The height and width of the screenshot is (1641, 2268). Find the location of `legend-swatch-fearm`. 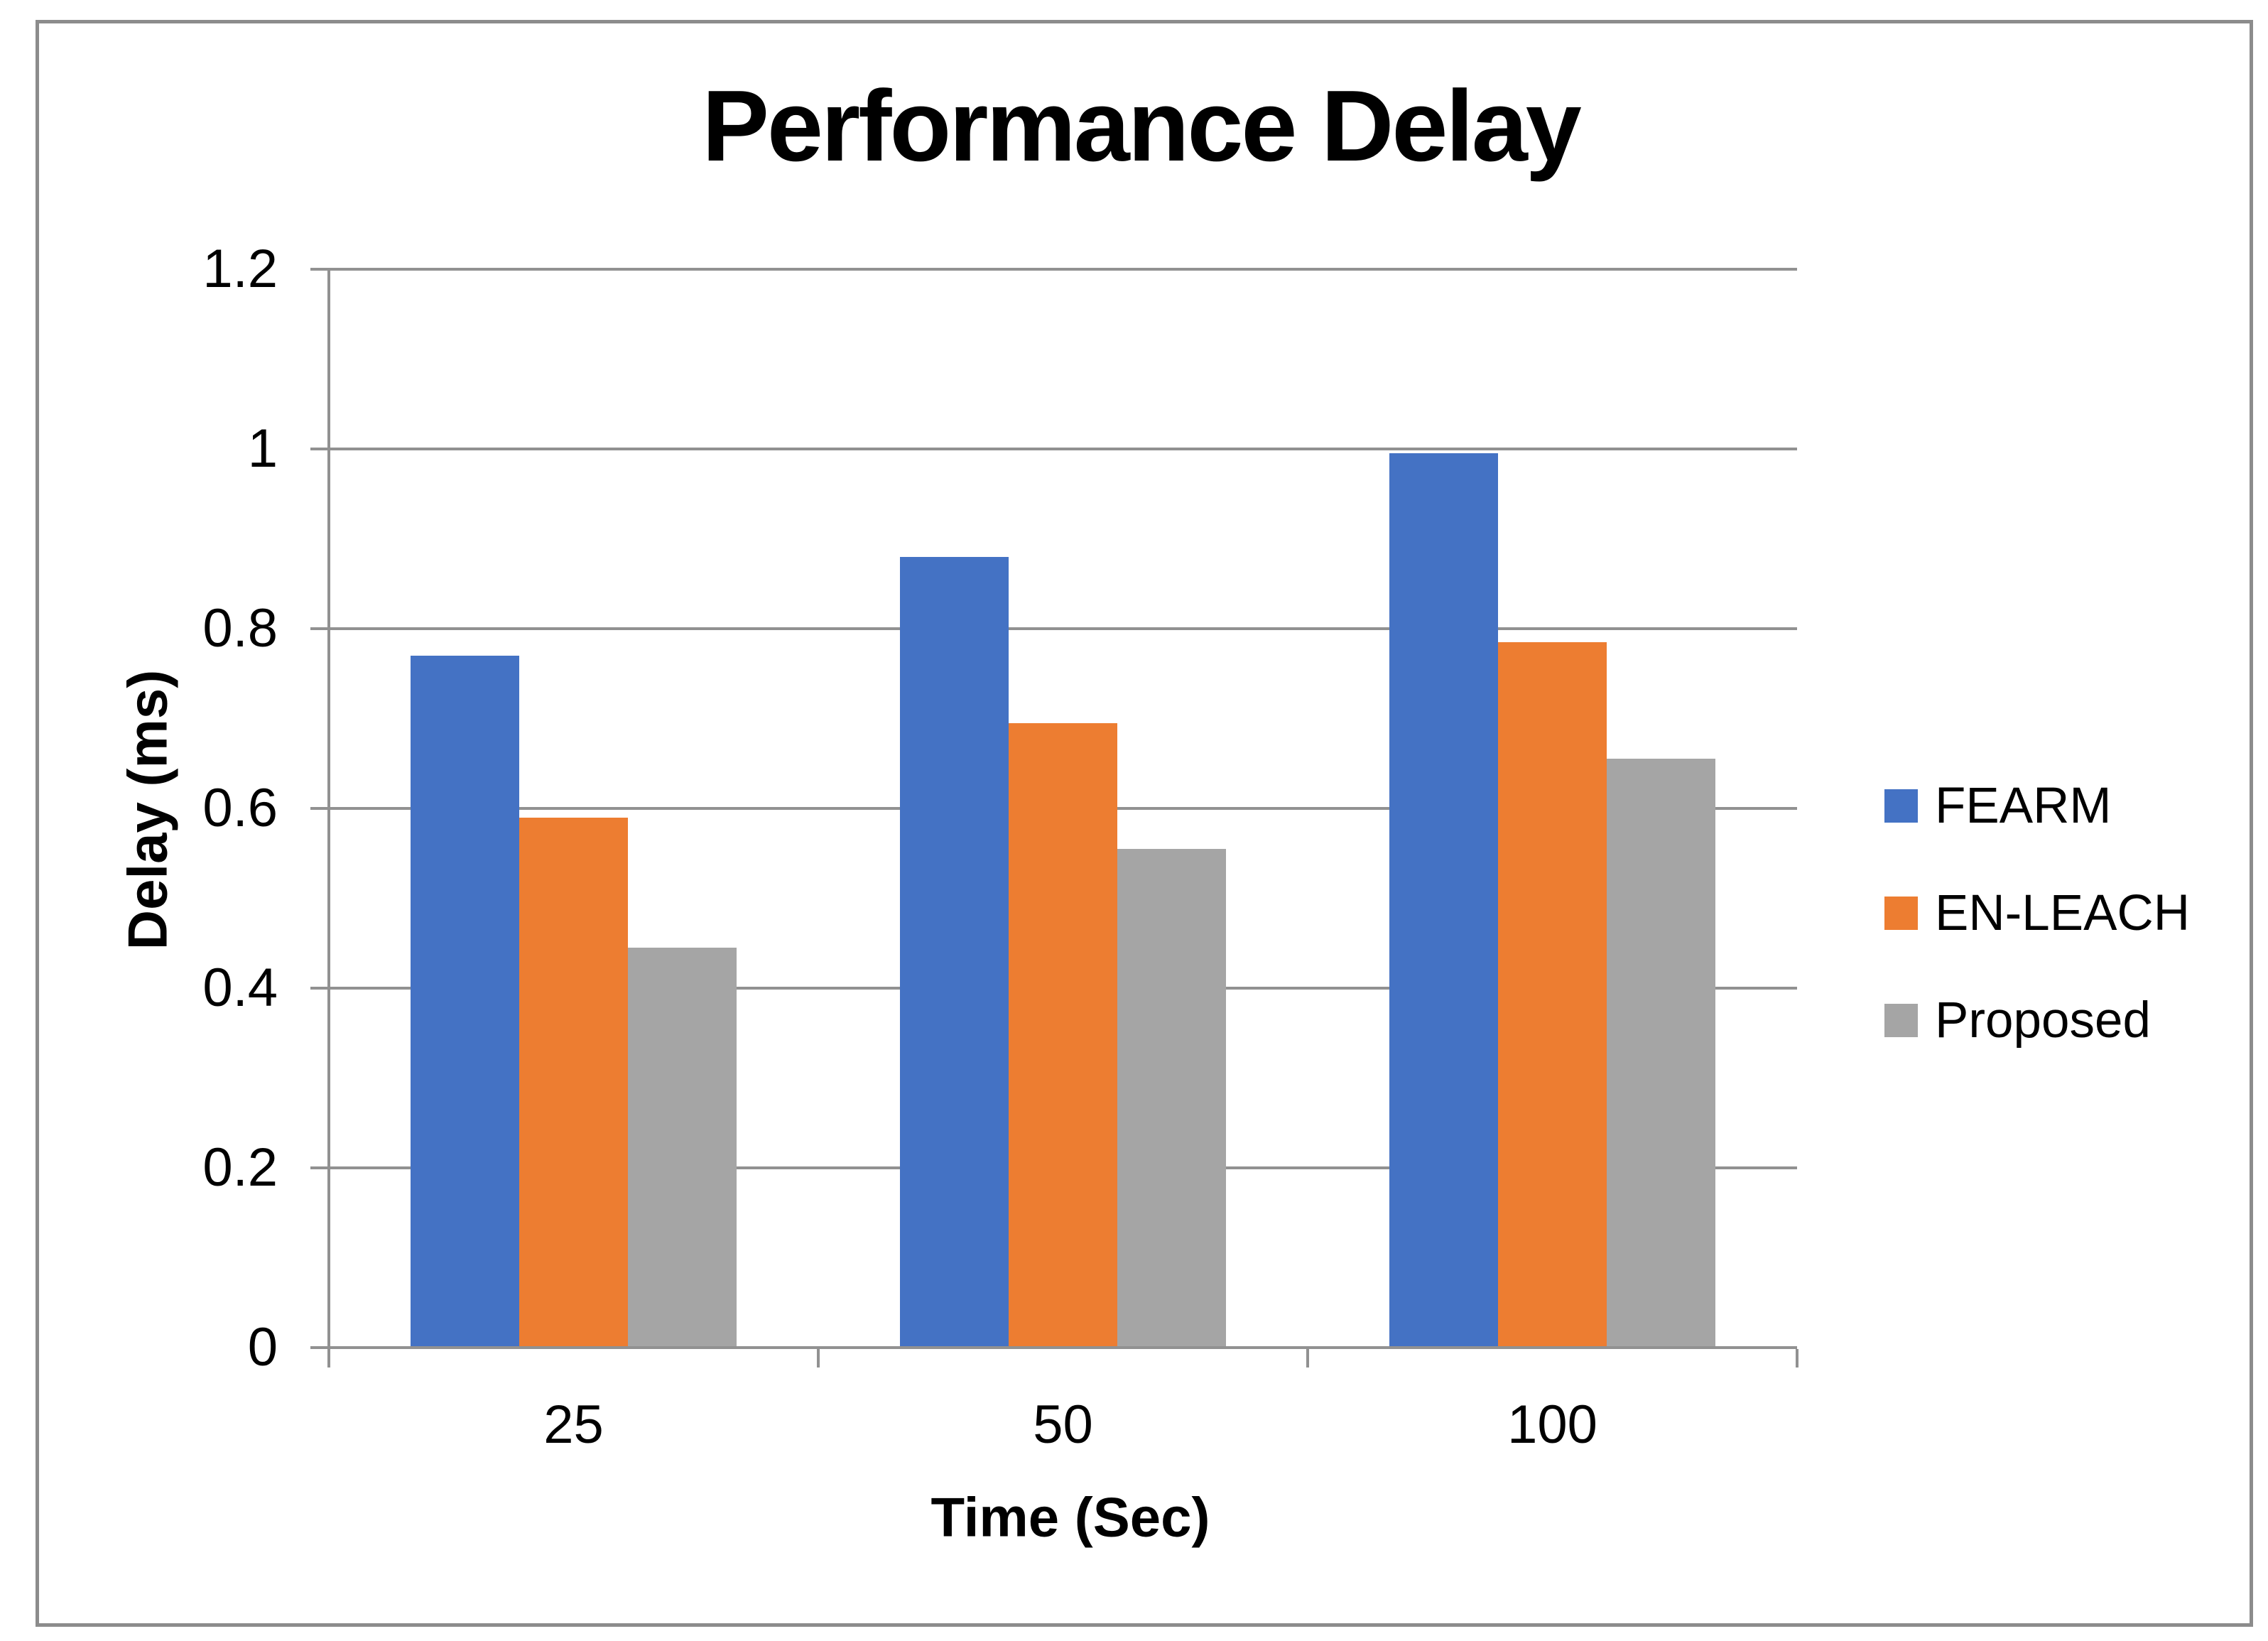

legend-swatch-fearm is located at coordinates (1901, 806).